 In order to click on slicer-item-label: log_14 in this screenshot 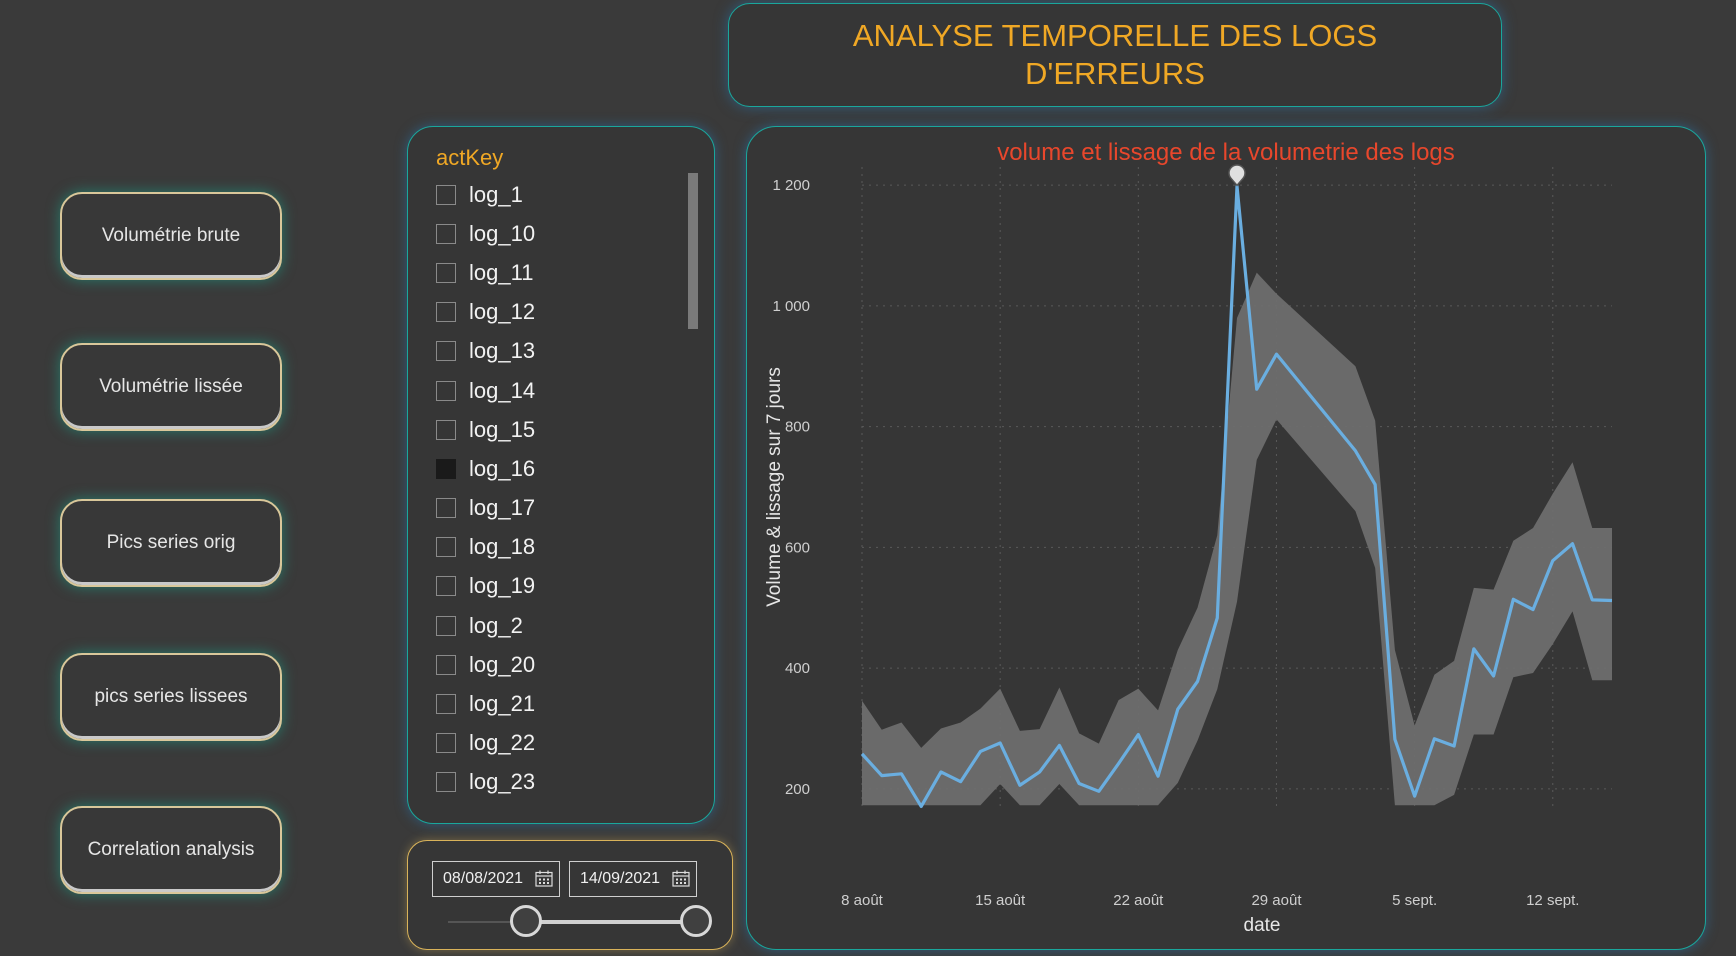, I will do `click(502, 390)`.